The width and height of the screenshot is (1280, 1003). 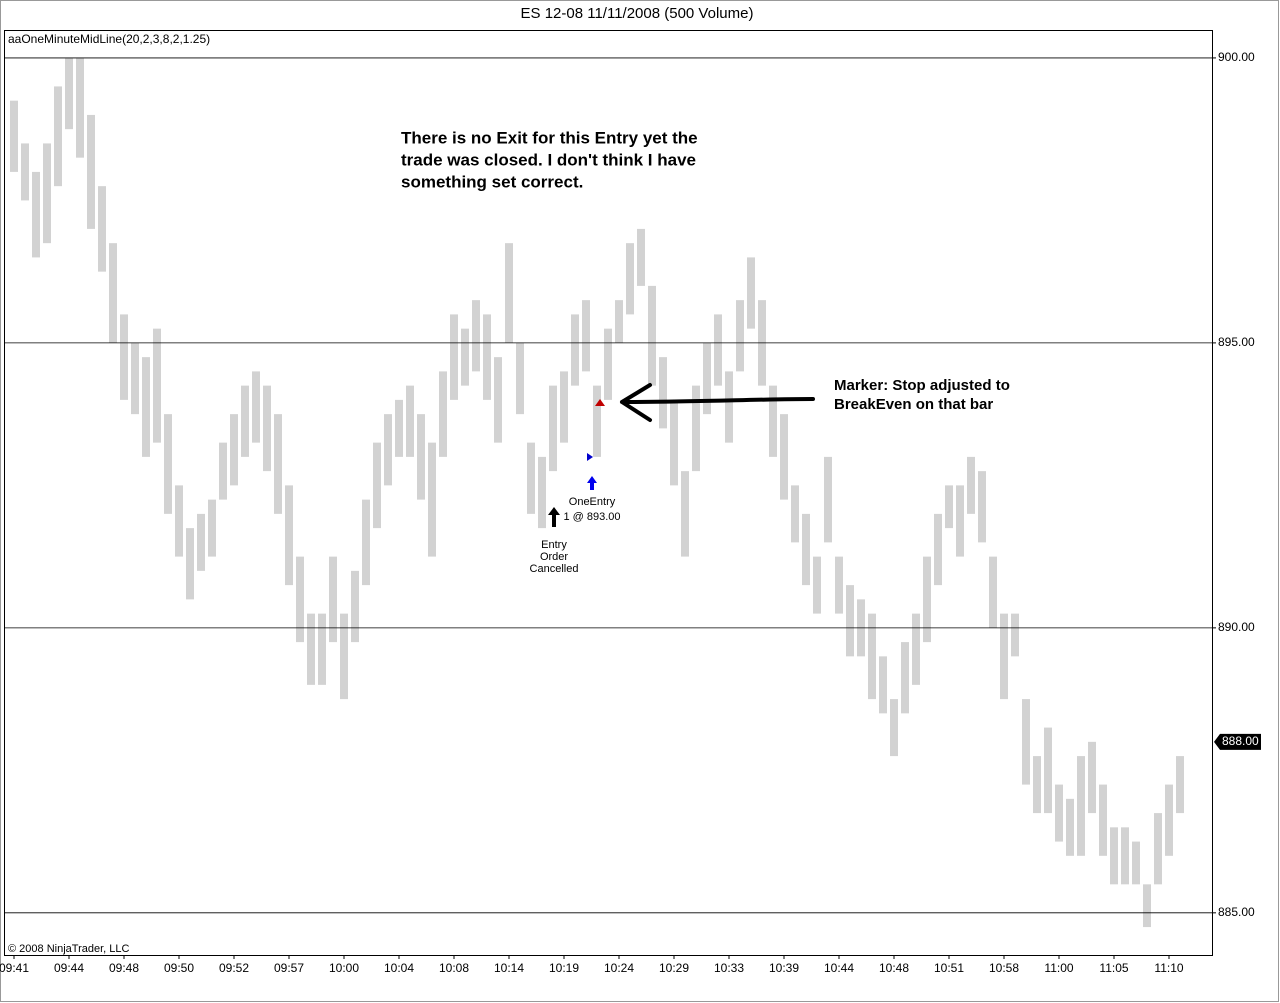 What do you see at coordinates (1168, 968) in the screenshot?
I see `x-tick-label: 11:10` at bounding box center [1168, 968].